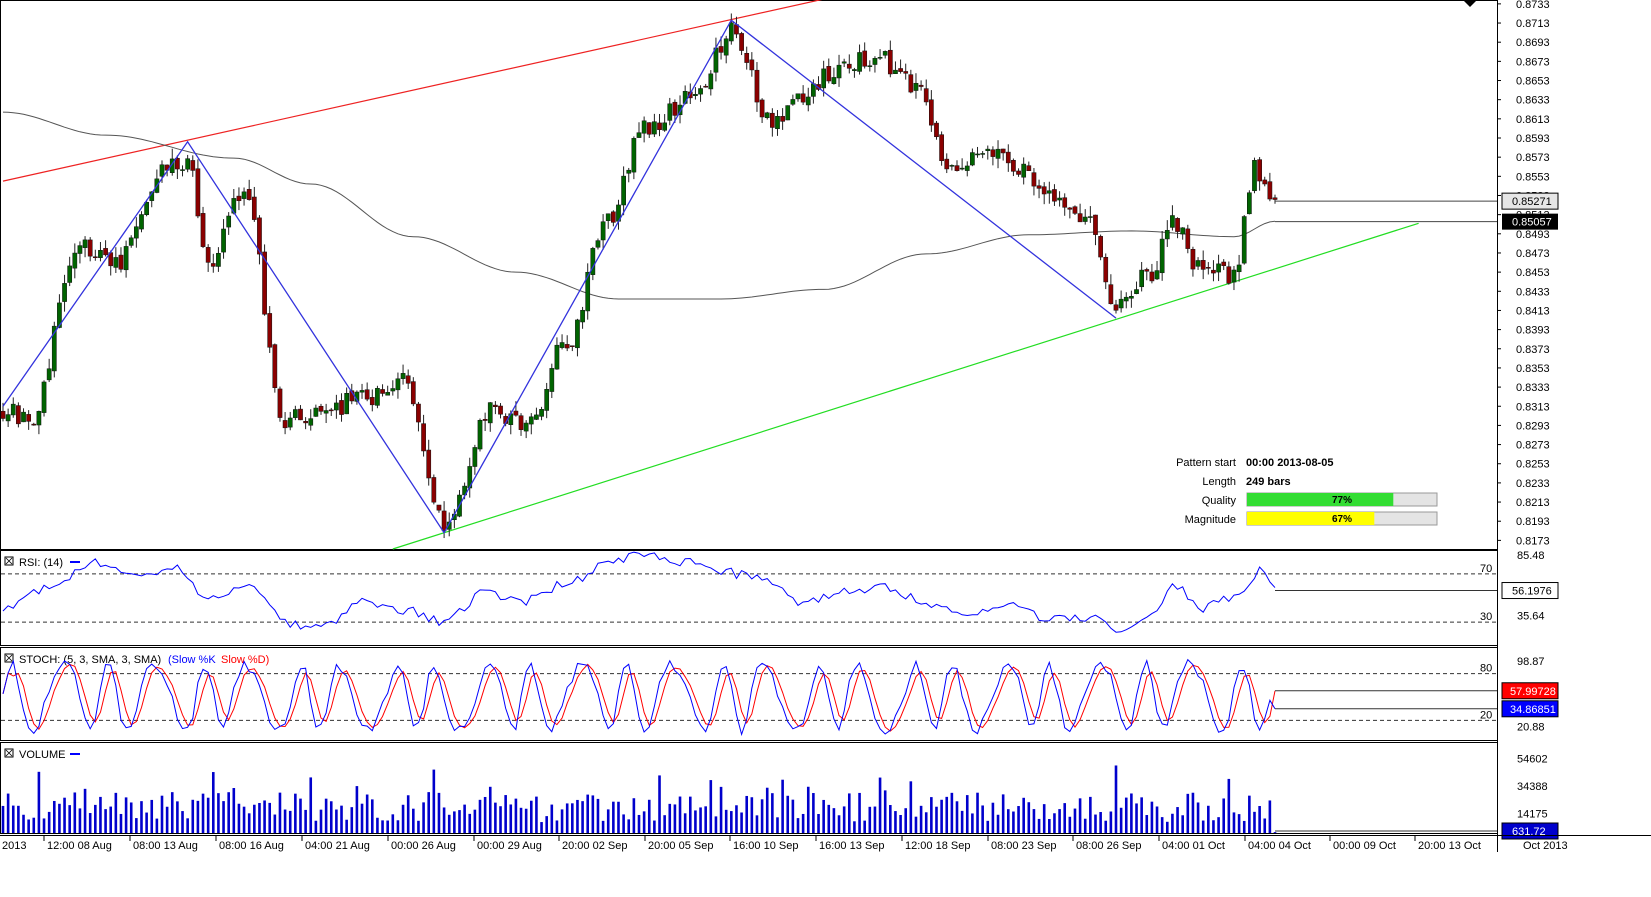 The height and width of the screenshot is (897, 1651). Describe the element at coordinates (1530, 691) in the screenshot. I see `stoch-d-current-box` at that location.